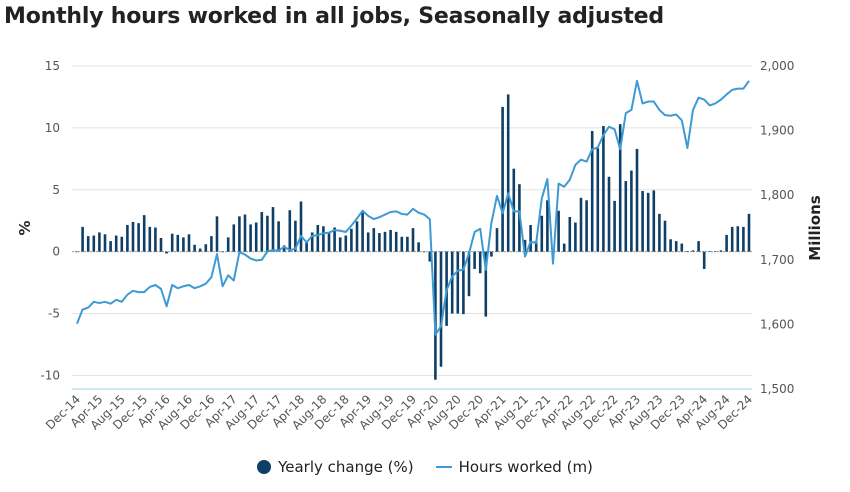 Image resolution: width=850 pixels, height=492 pixels. What do you see at coordinates (777, 324) in the screenshot?
I see `y-right-tick-label: 1,600` at bounding box center [777, 324].